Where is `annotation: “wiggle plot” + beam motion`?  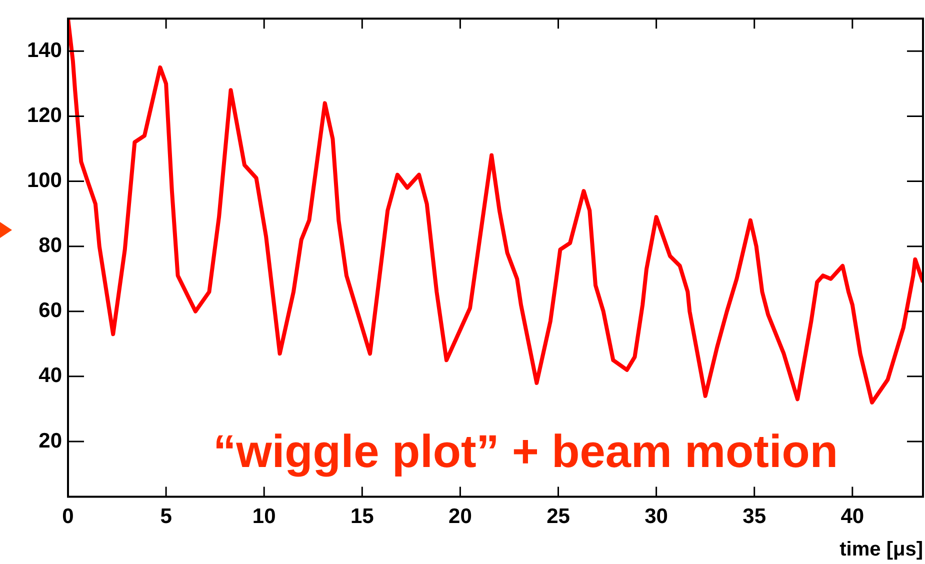
annotation: “wiggle plot” + beam motion is located at coordinates (525, 450).